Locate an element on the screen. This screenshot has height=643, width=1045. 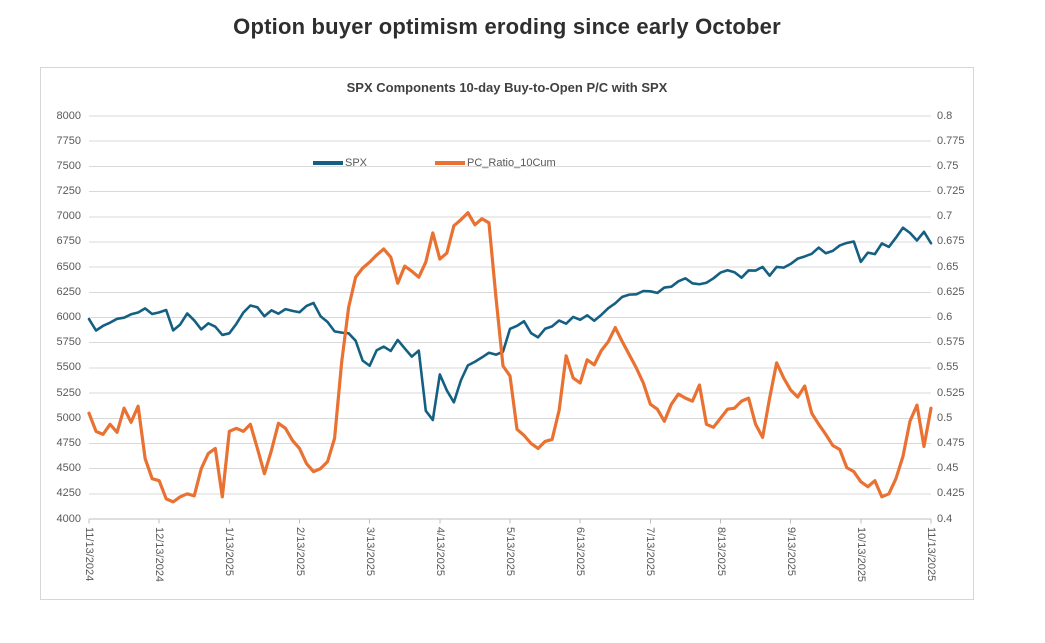
legend-entry-pc-ratio-10cum: PC_Ratio_10Cum is located at coordinates (495, 163).